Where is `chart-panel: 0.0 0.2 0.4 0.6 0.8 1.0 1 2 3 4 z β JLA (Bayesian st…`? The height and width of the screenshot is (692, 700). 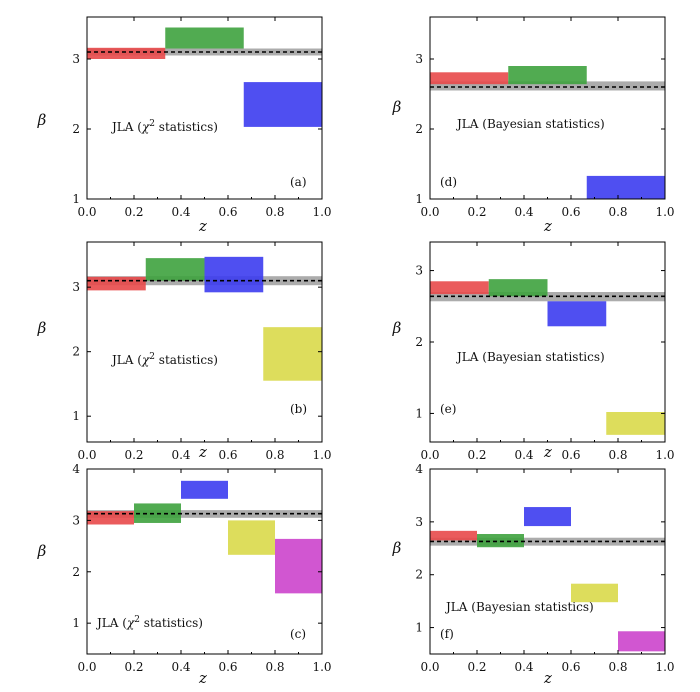 chart-panel: 0.0 0.2 0.4 0.6 0.8 1.0 1 2 3 4 z β JLA (Bayesian st… is located at coordinates (533, 574).